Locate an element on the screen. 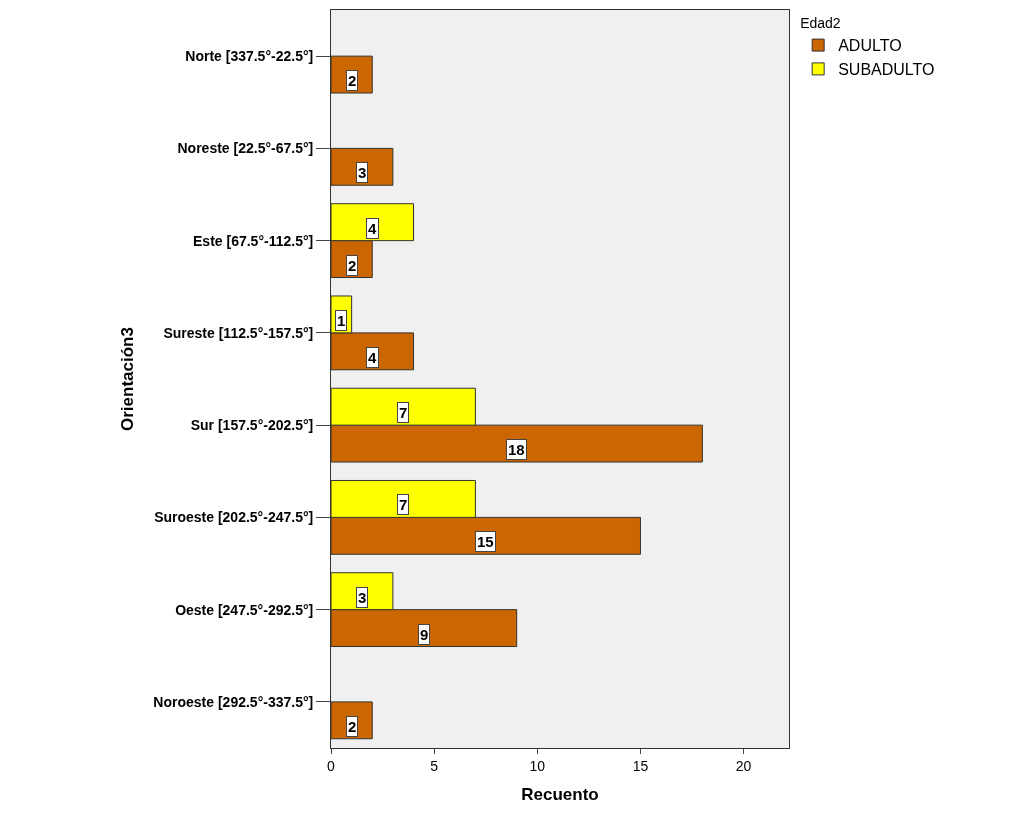 This screenshot has height=840, width=1035. legend-title: Edad2 is located at coordinates (820, 23).